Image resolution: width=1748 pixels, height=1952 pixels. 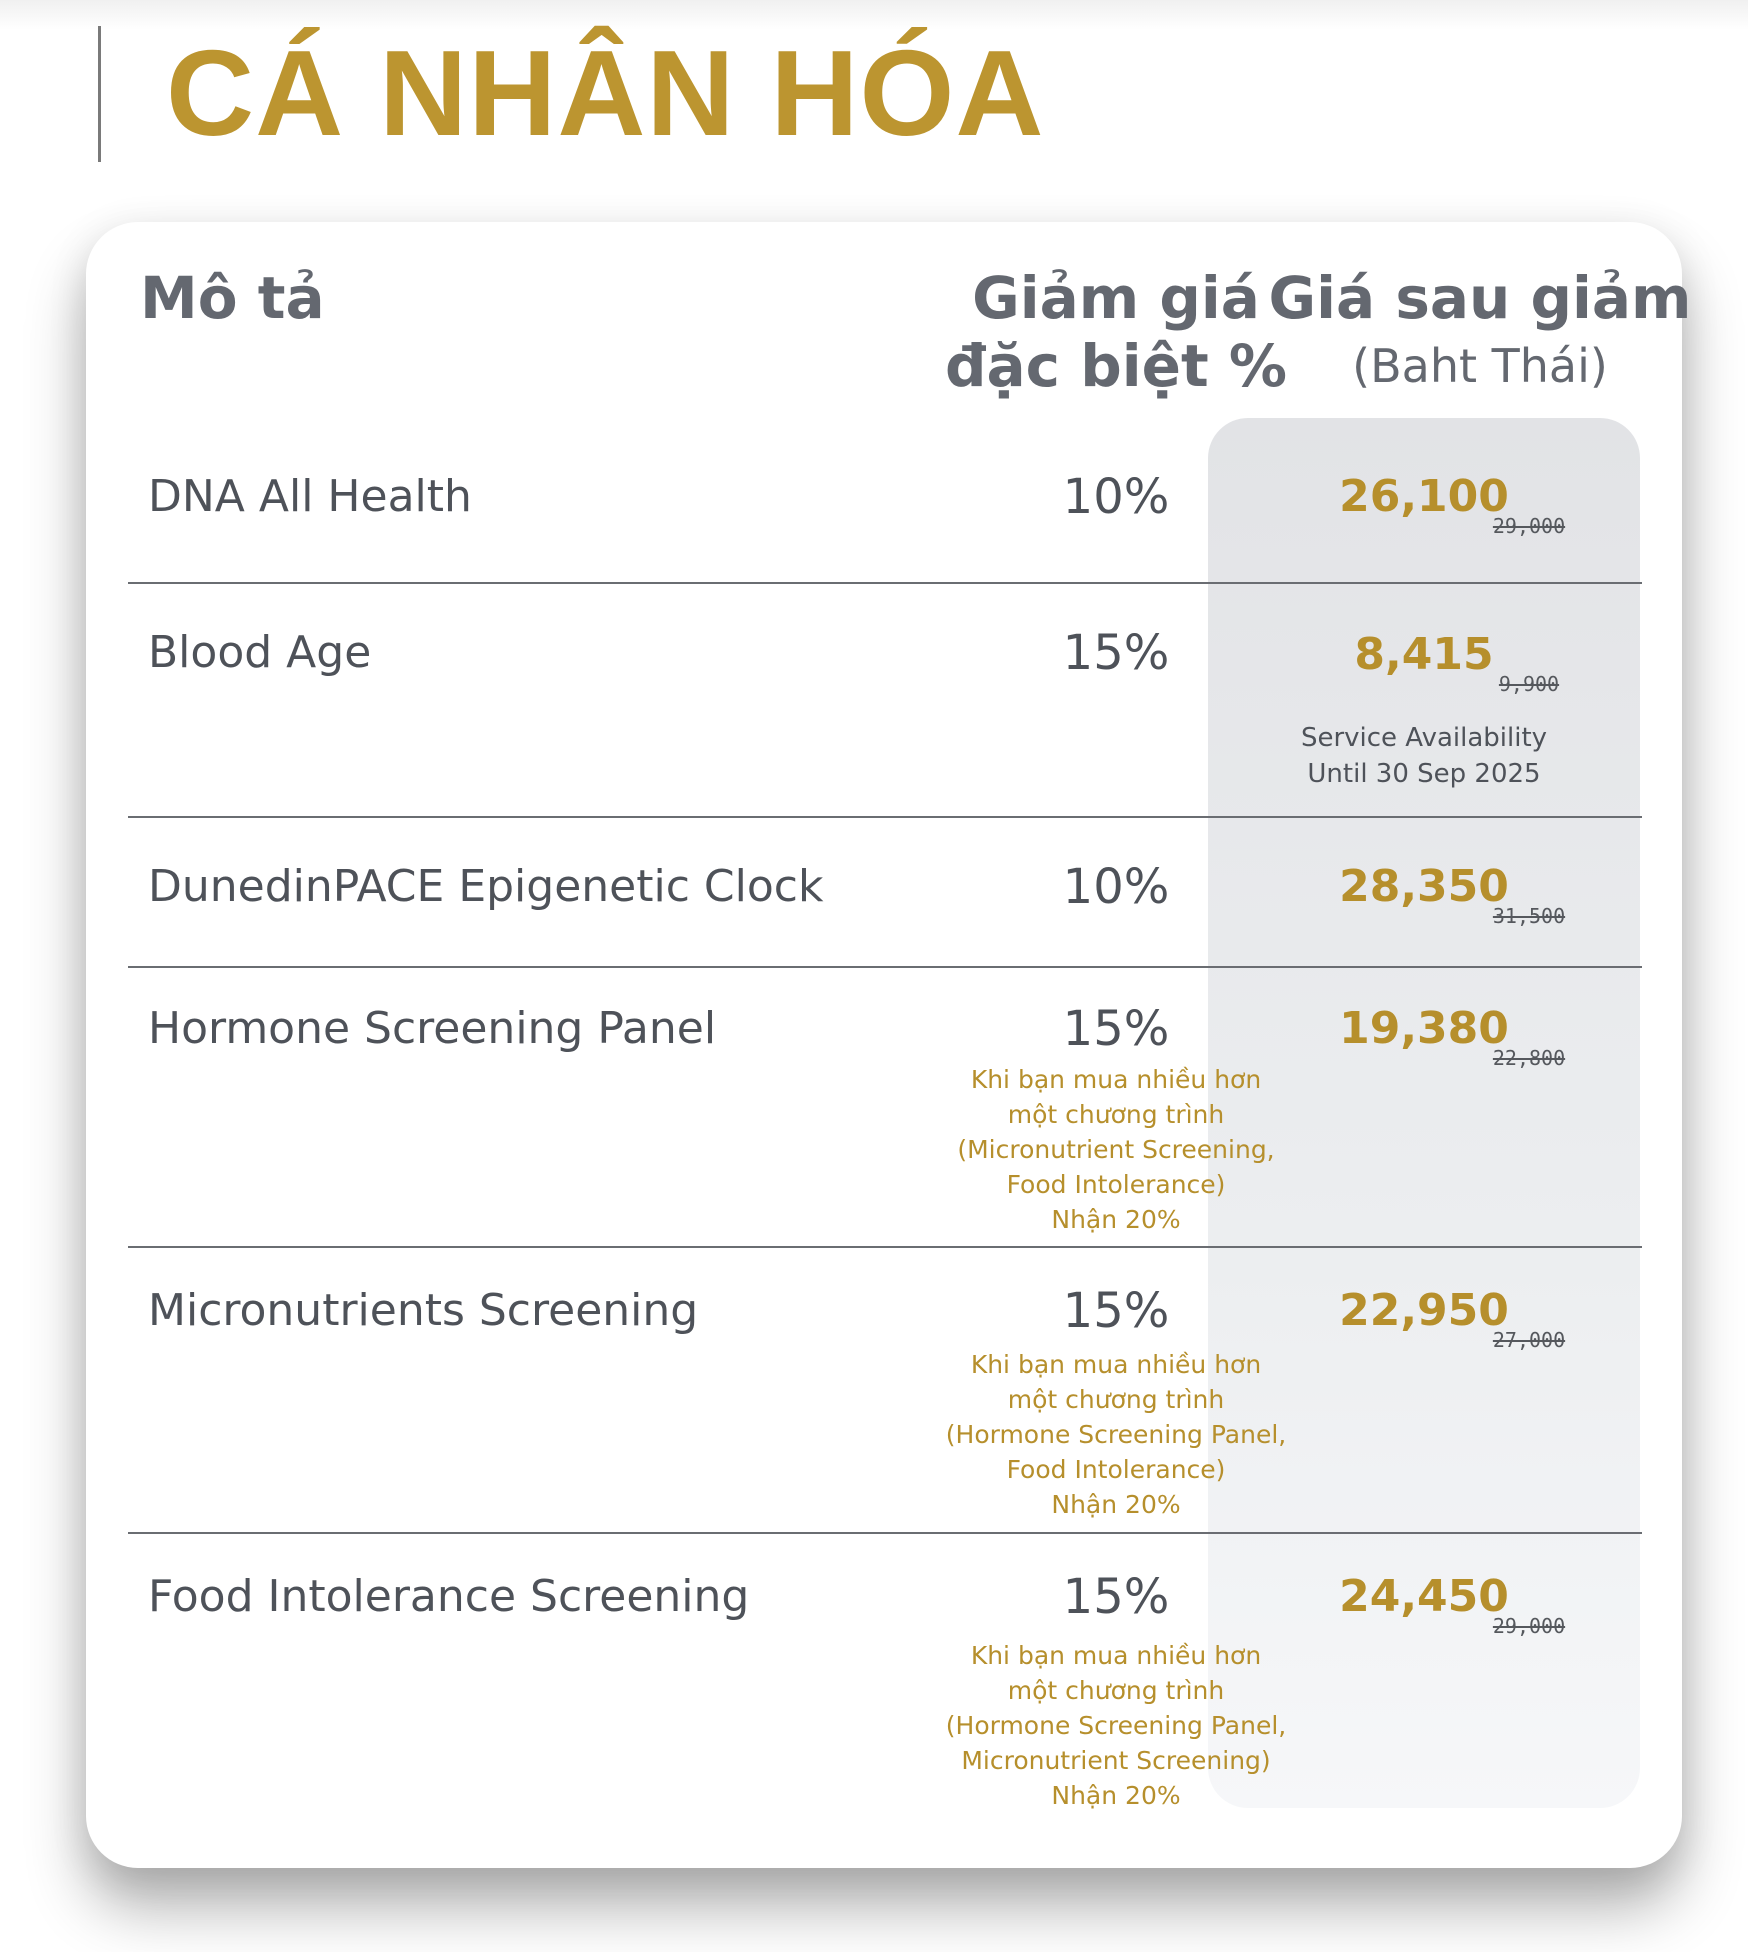 I want to click on row-original-price: 9,900, so click(x=1529, y=684).